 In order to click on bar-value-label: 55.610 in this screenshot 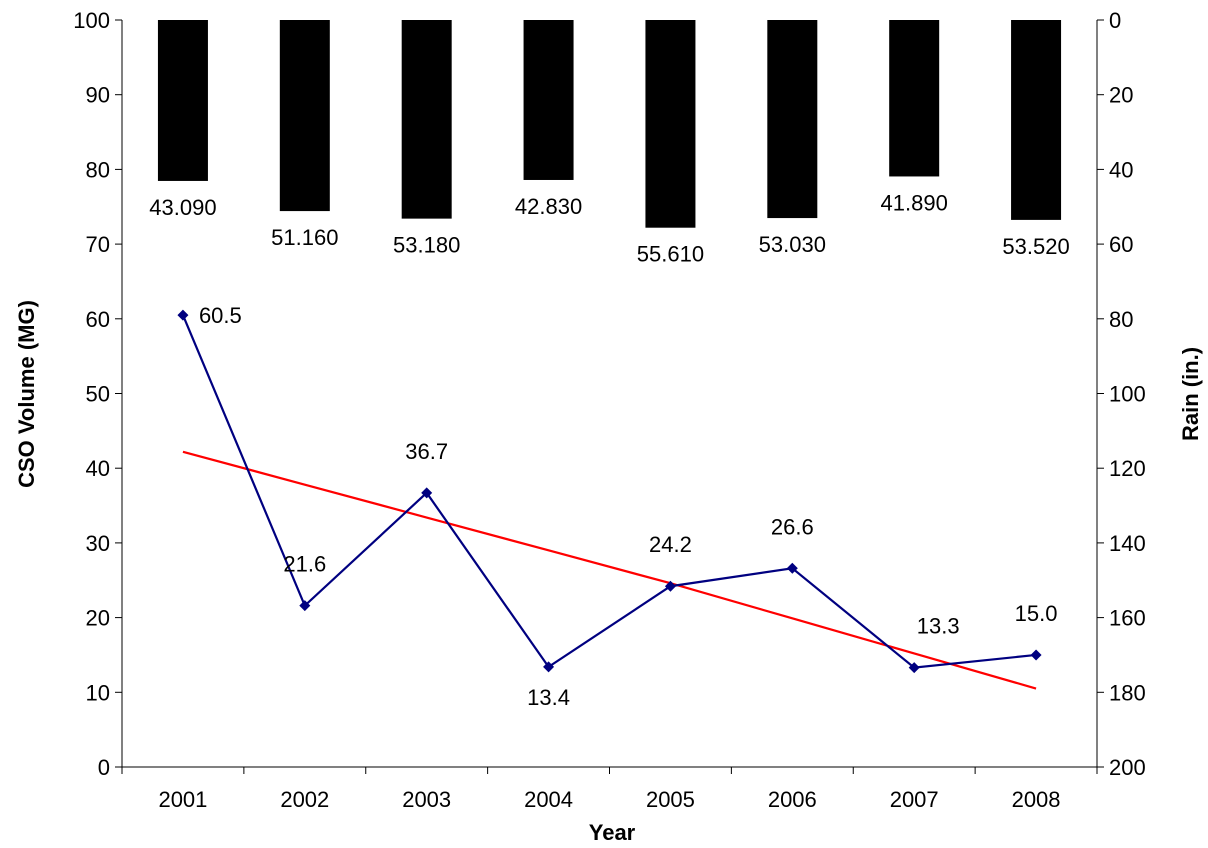, I will do `click(670, 254)`.